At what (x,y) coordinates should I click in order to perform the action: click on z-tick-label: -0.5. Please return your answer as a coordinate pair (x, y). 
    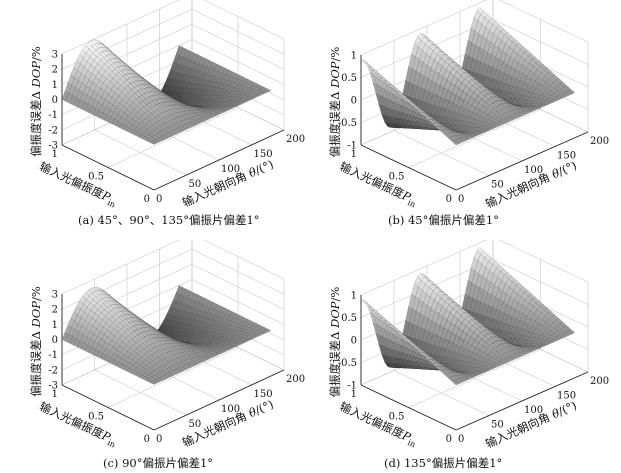
    Looking at the image, I should click on (347, 123).